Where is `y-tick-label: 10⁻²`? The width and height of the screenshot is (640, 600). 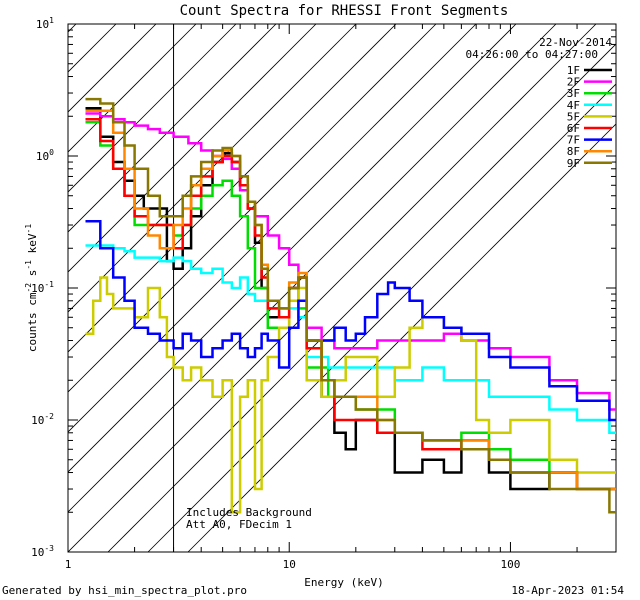
y-tick-label: 10⁻² is located at coordinates (42, 419).